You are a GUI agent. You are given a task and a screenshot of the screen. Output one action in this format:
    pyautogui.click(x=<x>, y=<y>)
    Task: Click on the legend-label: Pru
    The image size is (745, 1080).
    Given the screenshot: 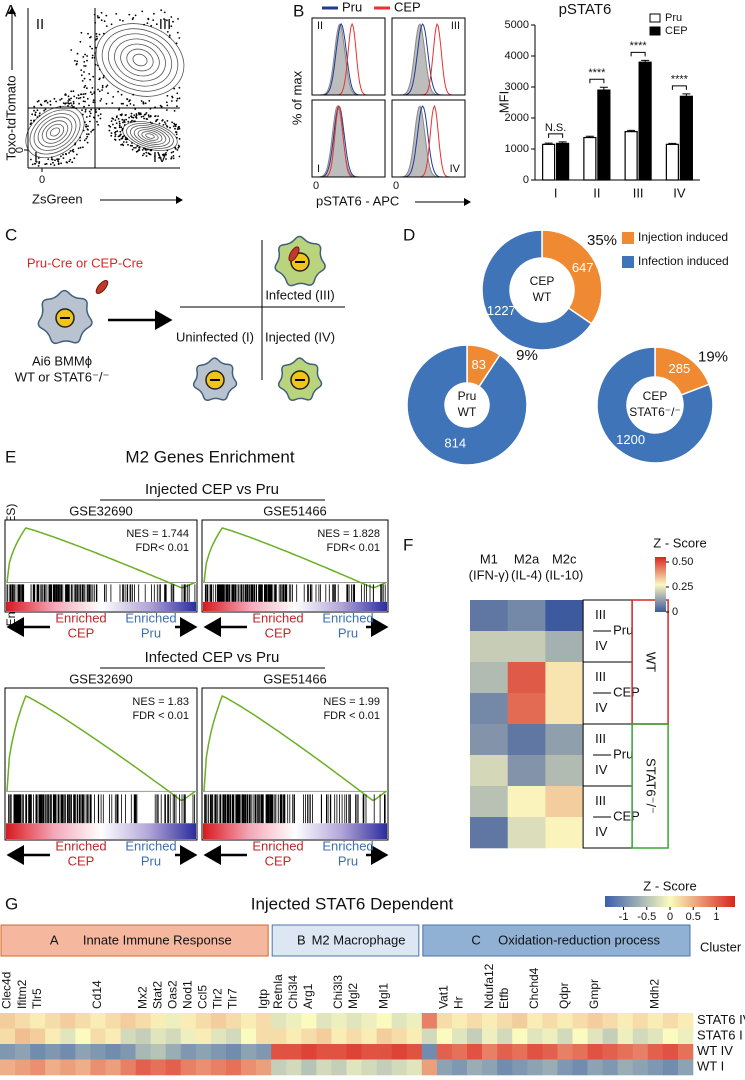 What is the action you would take?
    pyautogui.click(x=352, y=7)
    